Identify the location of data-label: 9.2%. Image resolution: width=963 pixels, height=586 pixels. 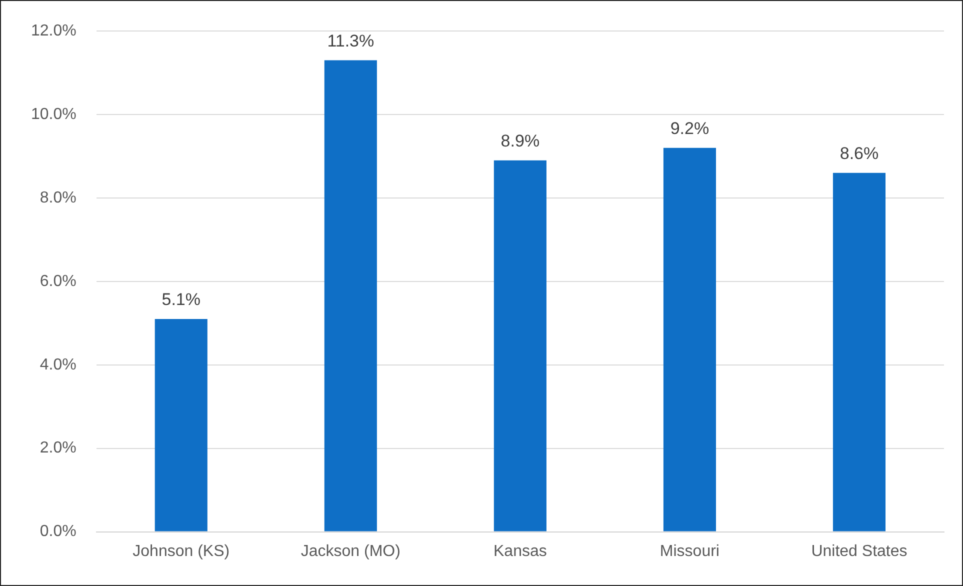
(690, 128).